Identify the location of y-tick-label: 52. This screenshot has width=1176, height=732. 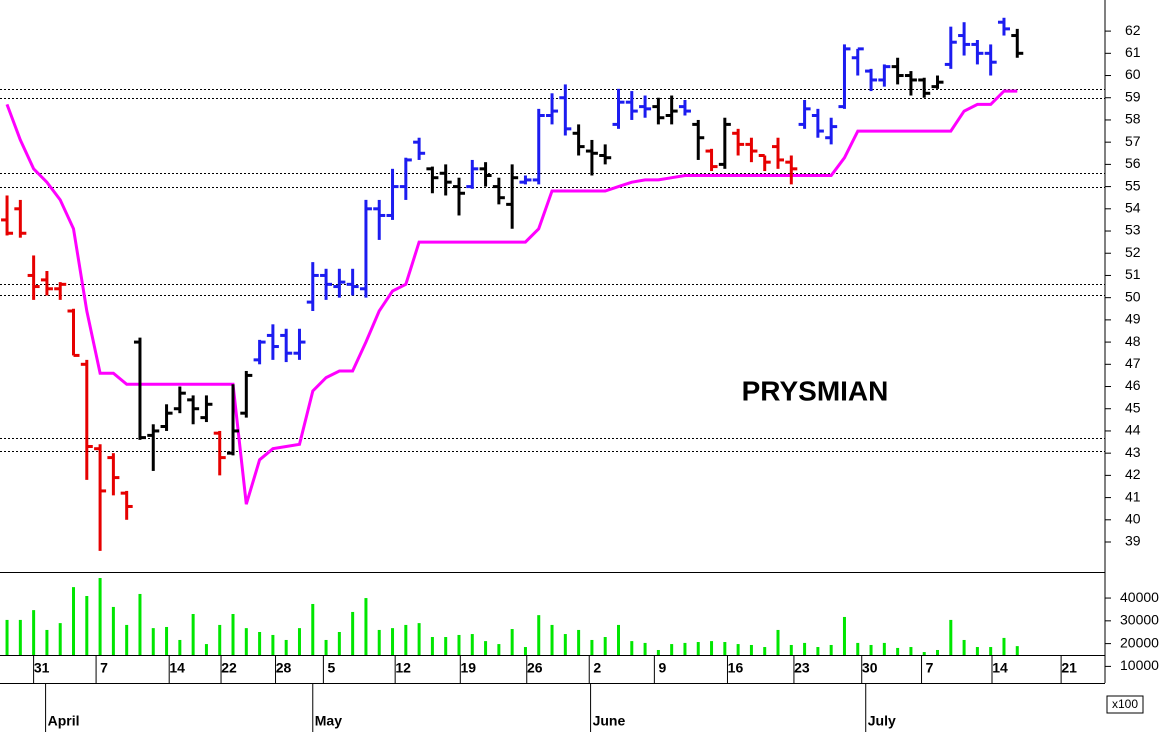
(1133, 252).